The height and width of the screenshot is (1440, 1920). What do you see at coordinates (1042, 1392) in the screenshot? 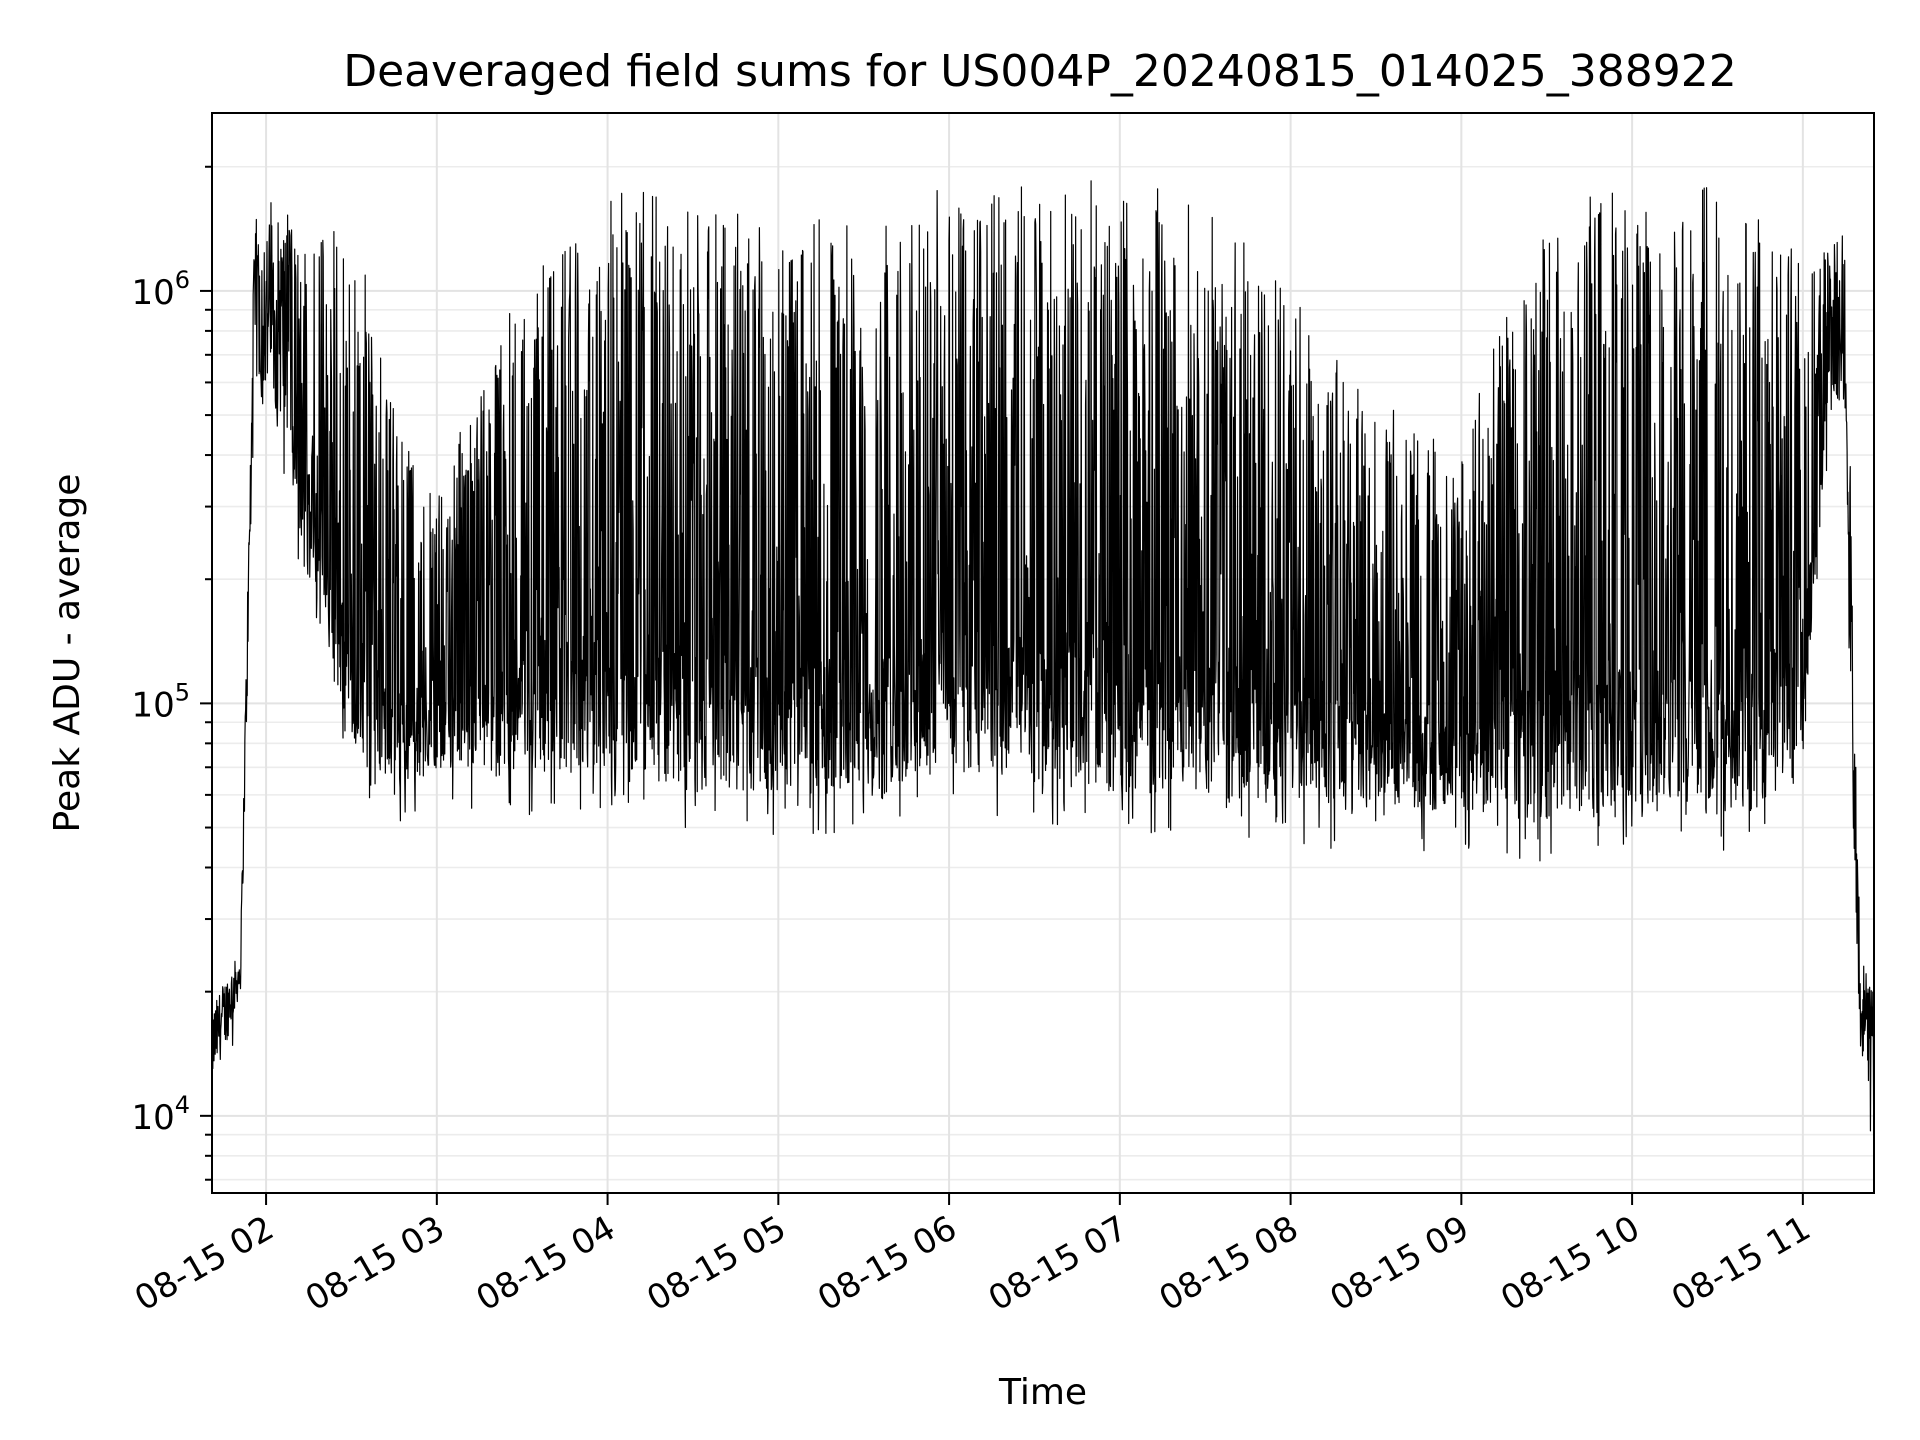
I see `x-axis-label: Time` at bounding box center [1042, 1392].